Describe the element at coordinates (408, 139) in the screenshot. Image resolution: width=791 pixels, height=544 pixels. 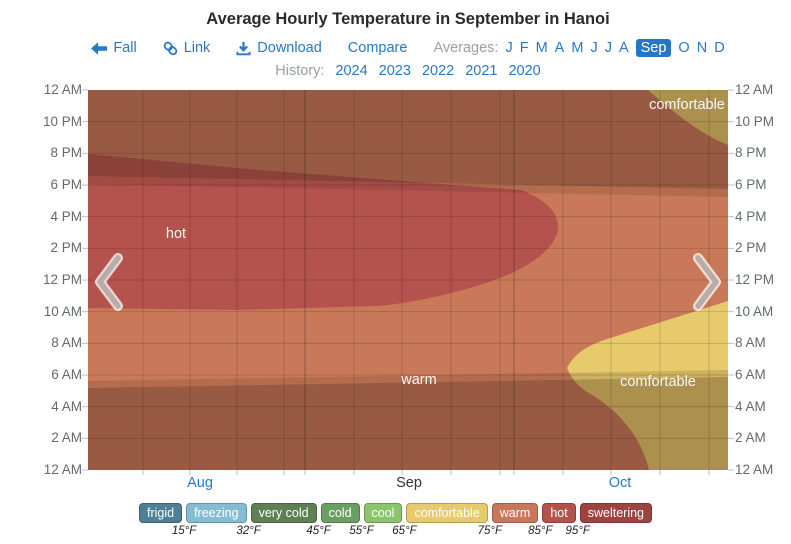
I see `chart-overlay-night-evening` at that location.